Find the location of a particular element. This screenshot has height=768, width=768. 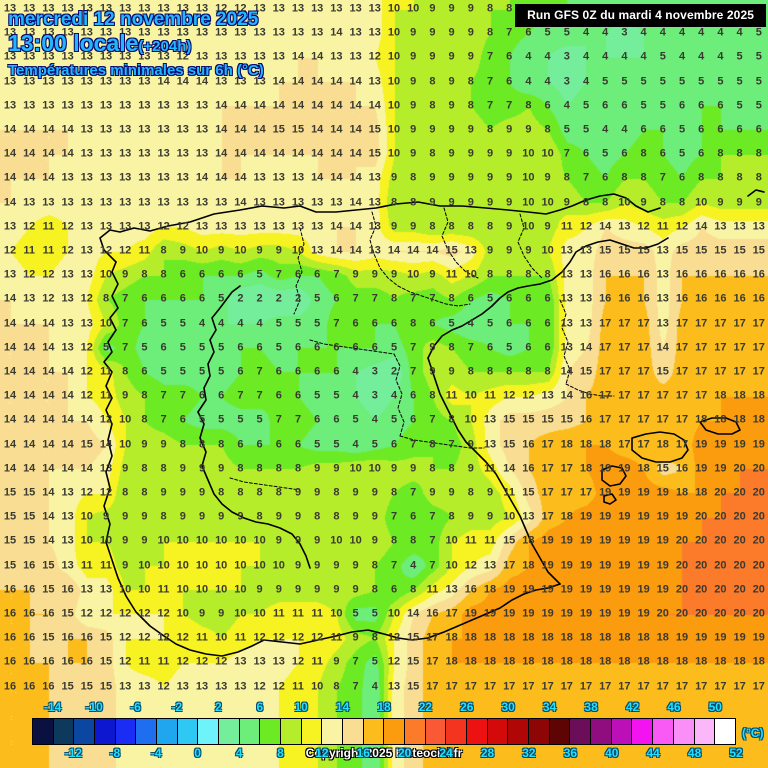

legend-unit-label: (°C) is located at coordinates (753, 733).